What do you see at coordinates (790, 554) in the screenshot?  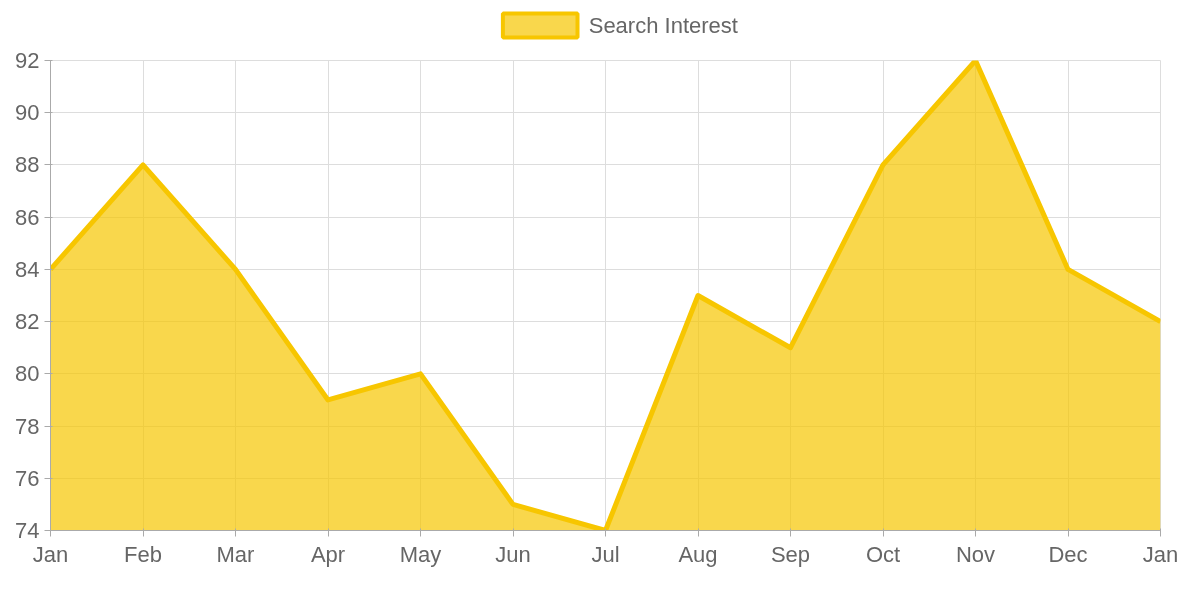 I see `x-tick-label: Sep` at bounding box center [790, 554].